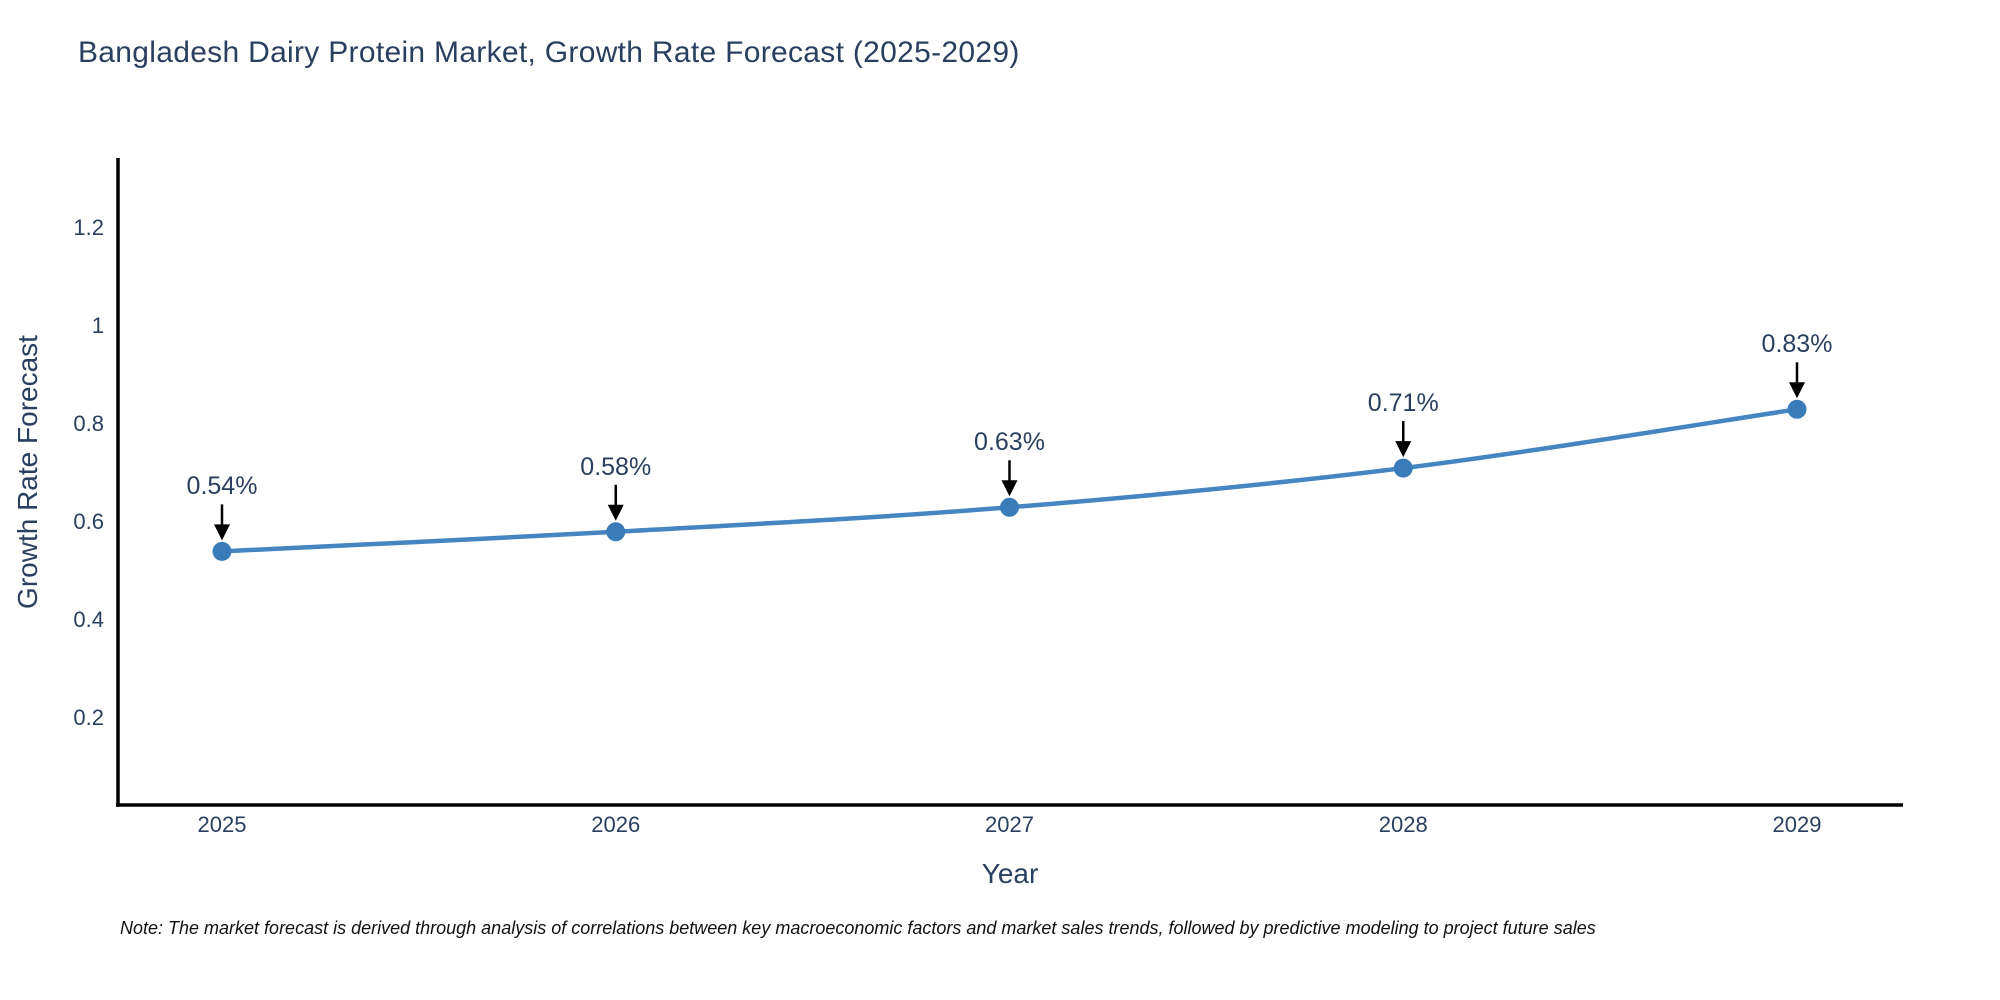 This screenshot has width=2000, height=1000. What do you see at coordinates (222, 824) in the screenshot?
I see `x-tick-label-2025: 2025` at bounding box center [222, 824].